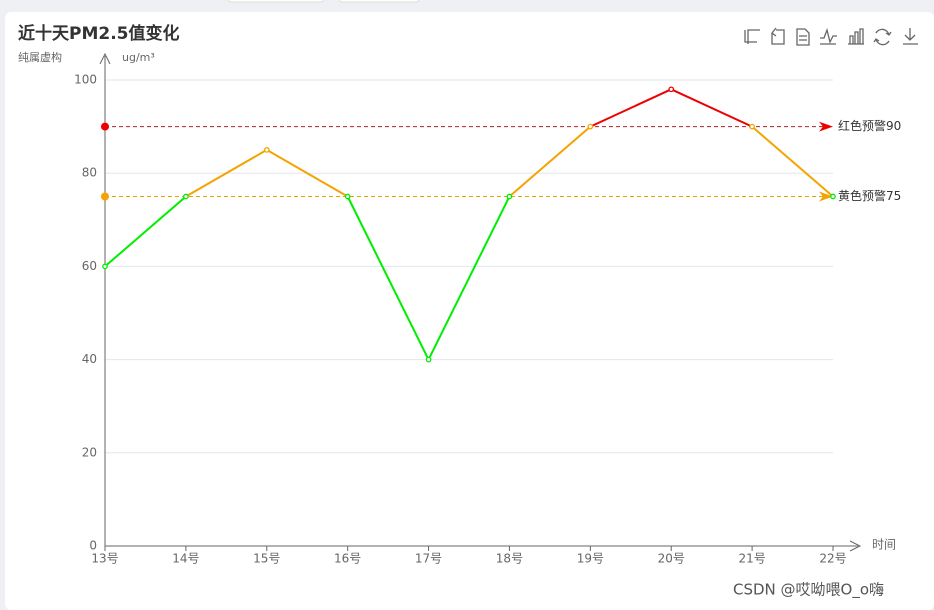 The width and height of the screenshot is (934, 610). I want to click on x-tick-label: 13号, so click(104, 559).